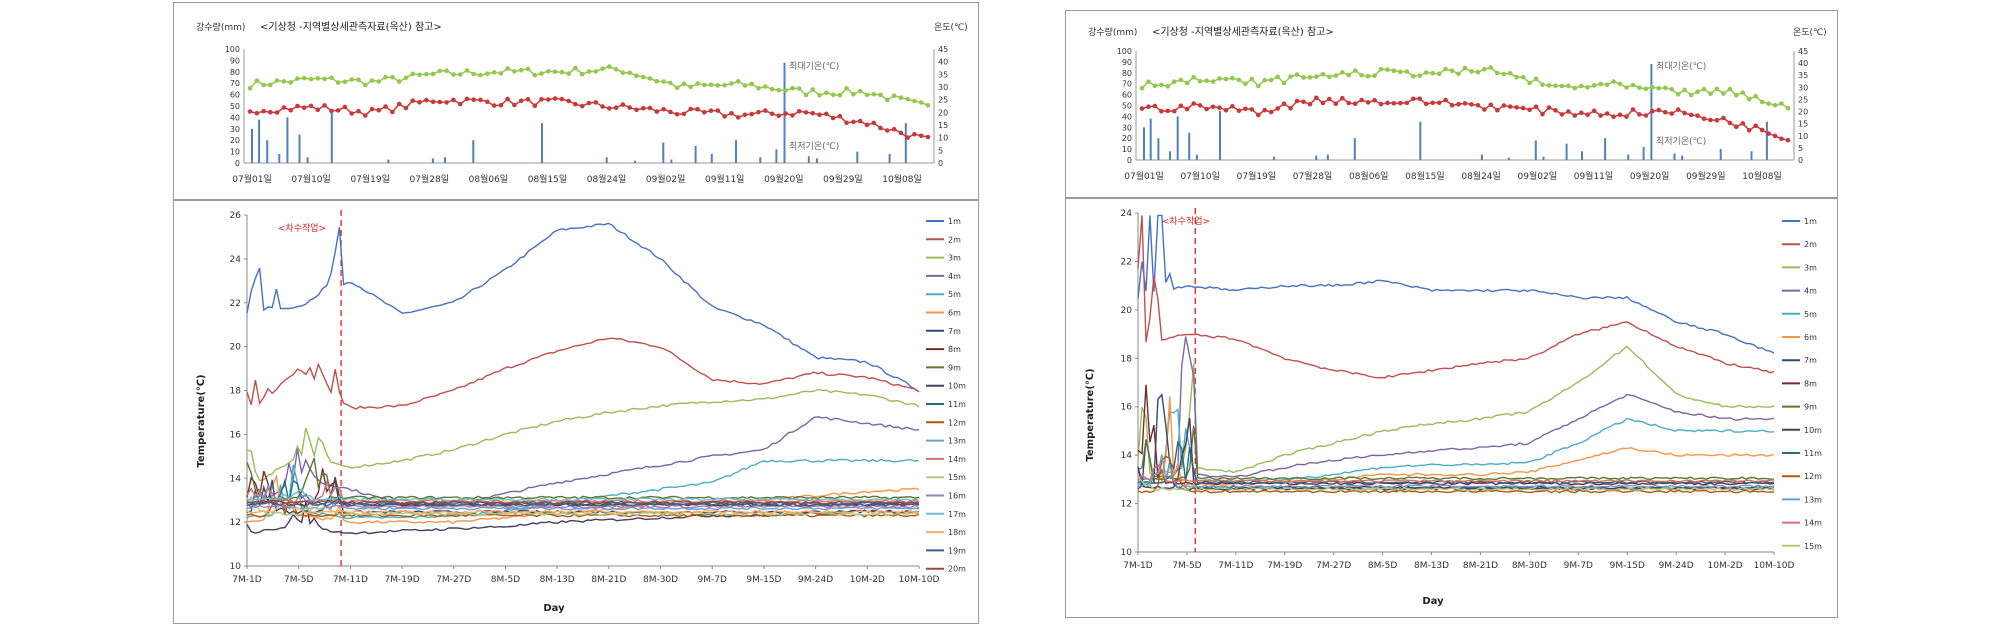 This screenshot has height=628, width=2008. What do you see at coordinates (1803, 106) in the screenshot?
I see `temp-axis-ticks: 0 5 10 15 20 25 30 35 40 45` at bounding box center [1803, 106].